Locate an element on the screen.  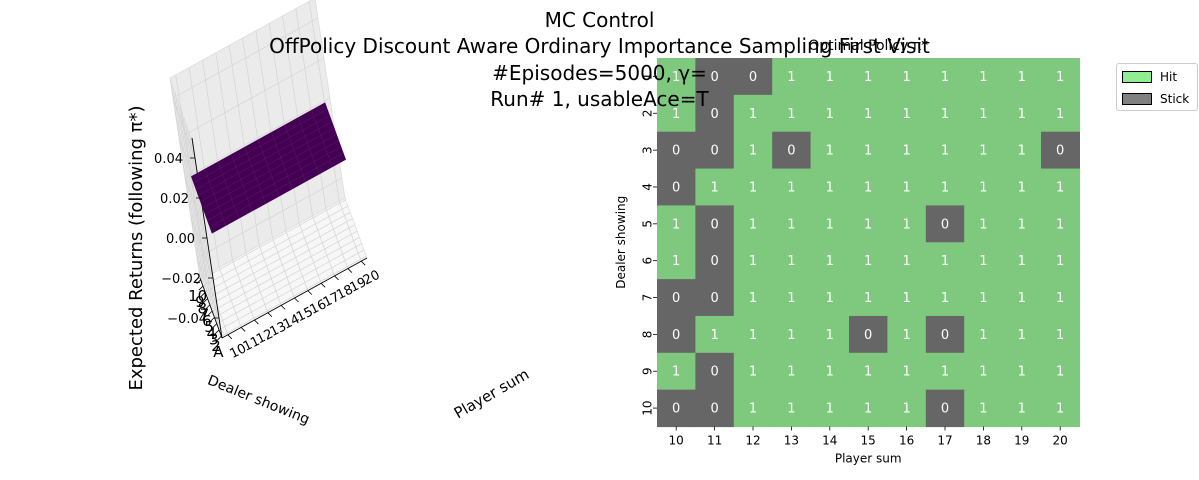
y-tick-label: 8 is located at coordinates (202, 308).